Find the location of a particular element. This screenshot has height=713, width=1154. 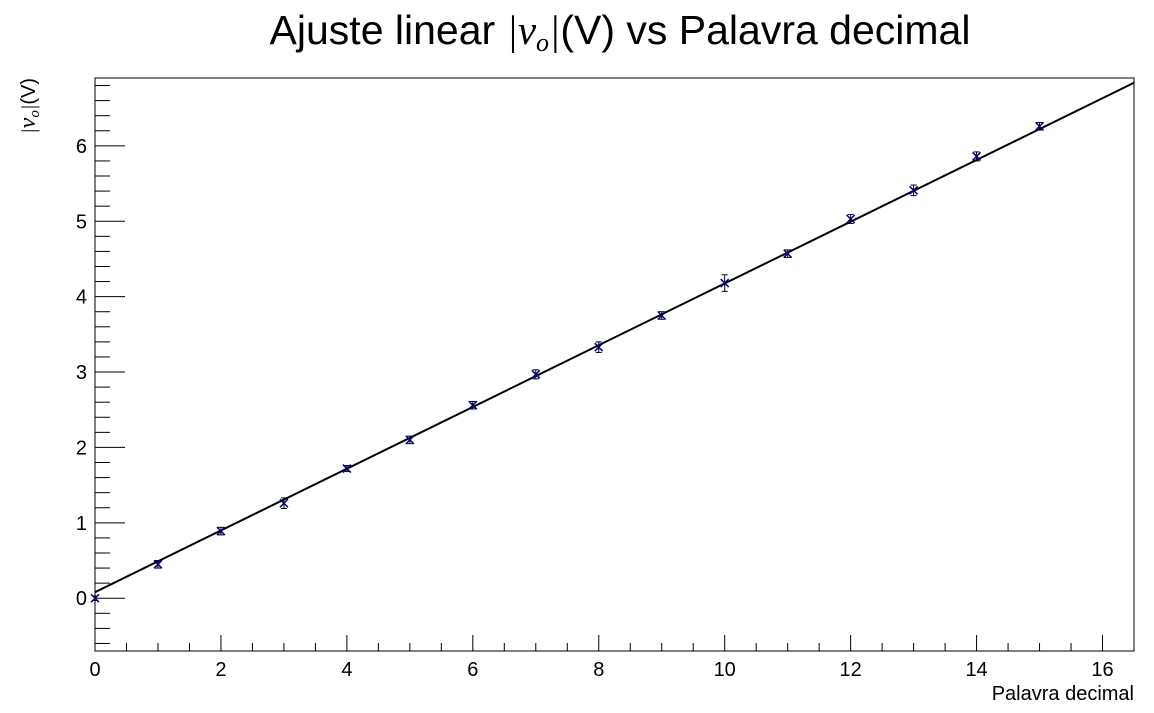

x-axis-ticks is located at coordinates (614, 643).